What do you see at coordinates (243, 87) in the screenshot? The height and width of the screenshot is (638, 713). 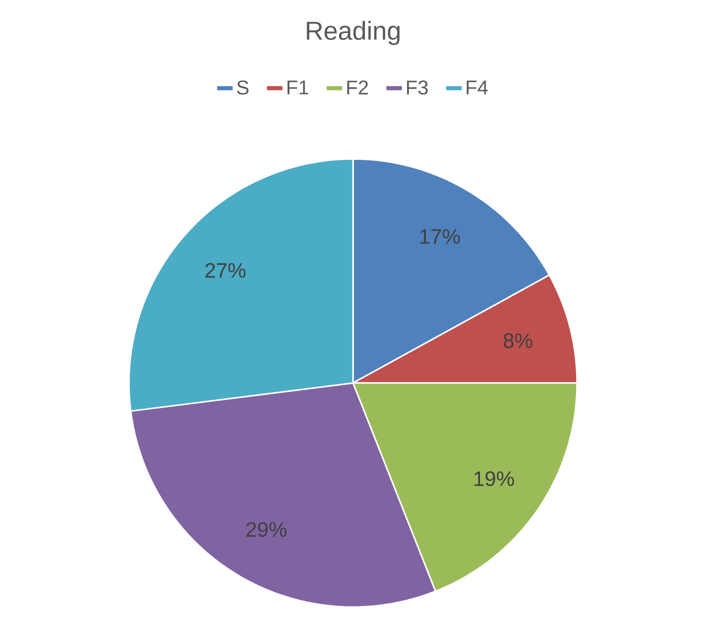 I see `legend-label: S` at bounding box center [243, 87].